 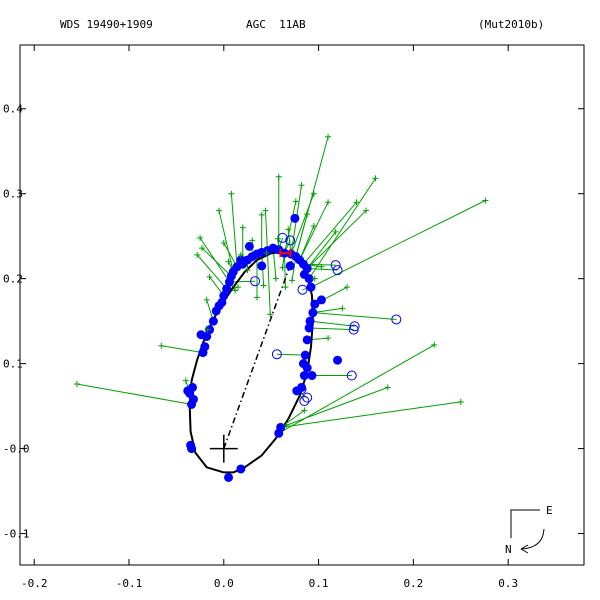 I want to click on y-tick-label: 0.4, so click(x=13, y=109).